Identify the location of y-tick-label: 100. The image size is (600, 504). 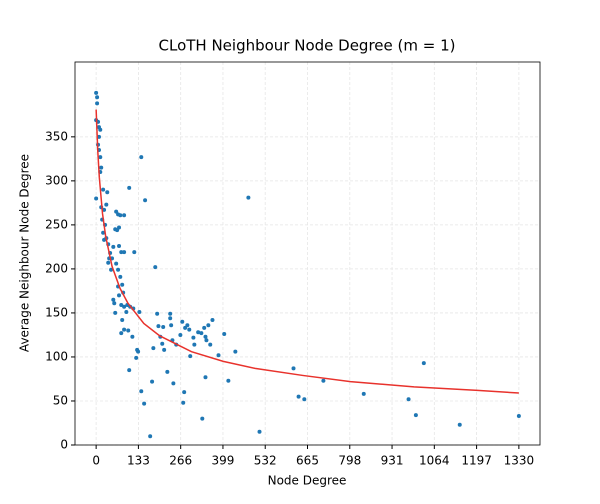
(56, 356).